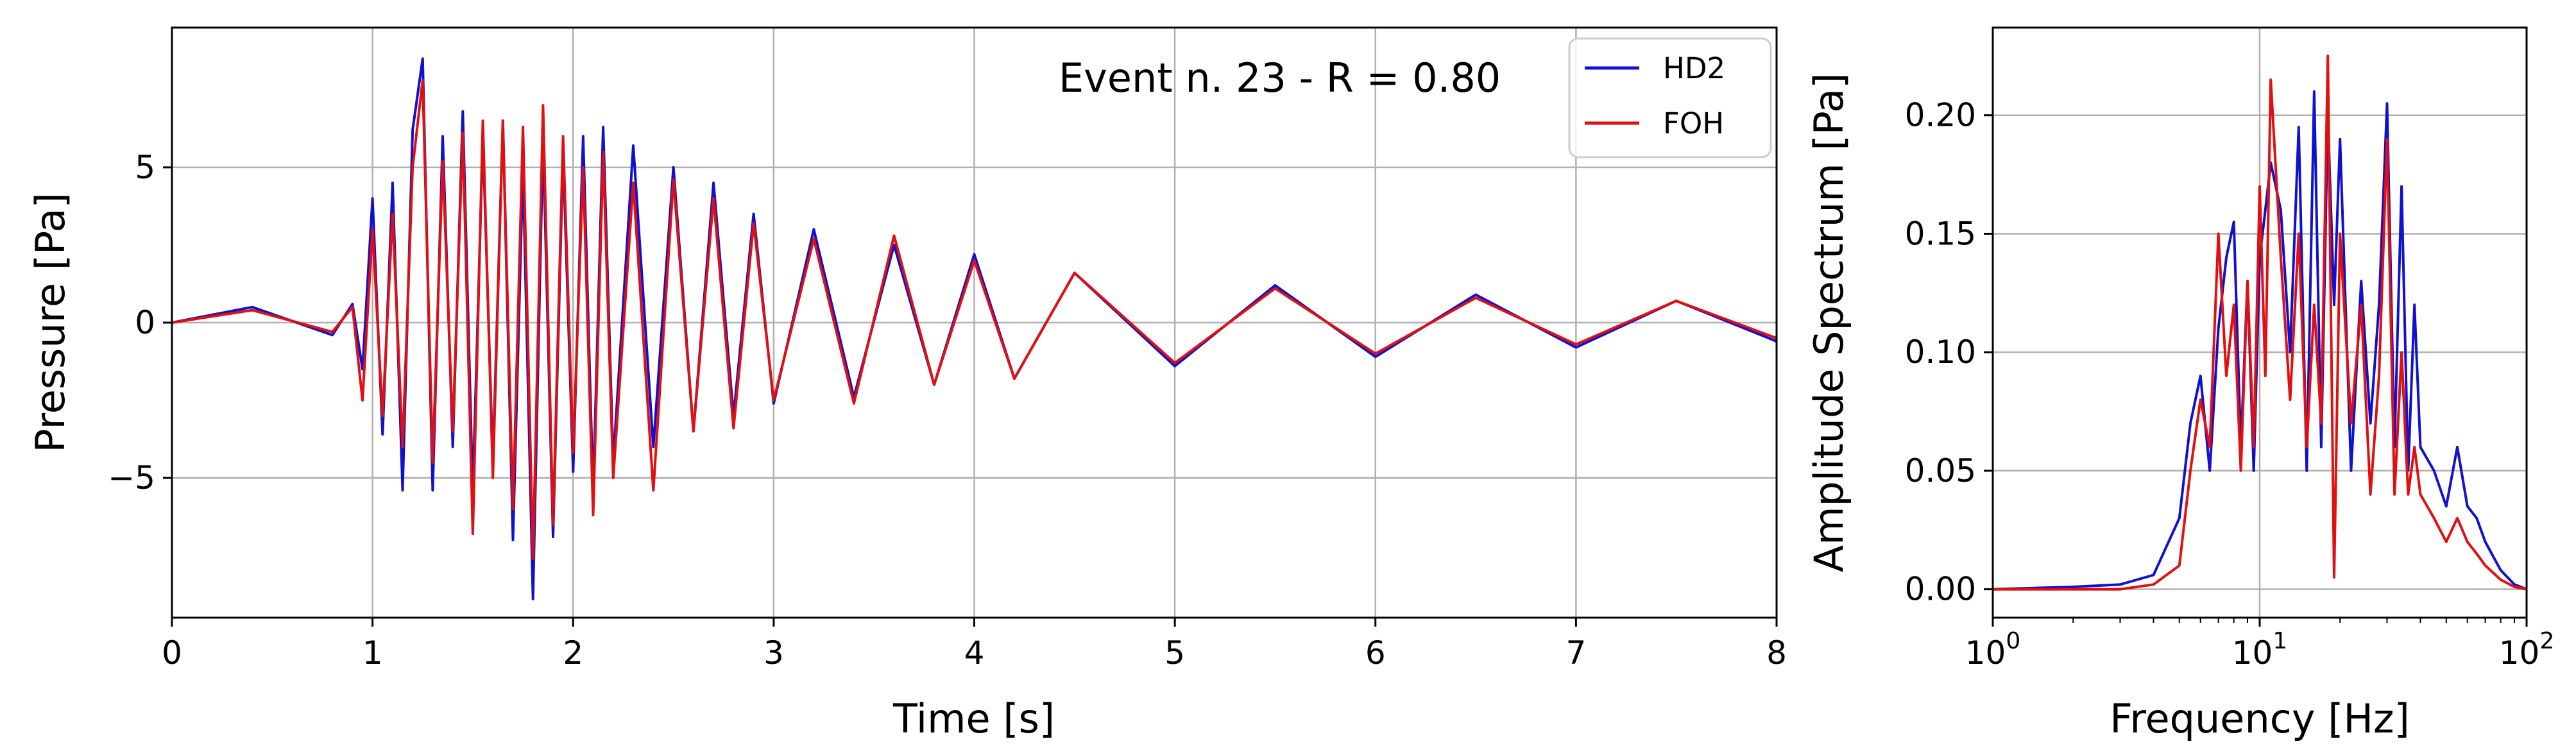 The image size is (2576, 753). Describe the element at coordinates (145, 322) in the screenshot. I see `time-ytick-label: 0` at that location.